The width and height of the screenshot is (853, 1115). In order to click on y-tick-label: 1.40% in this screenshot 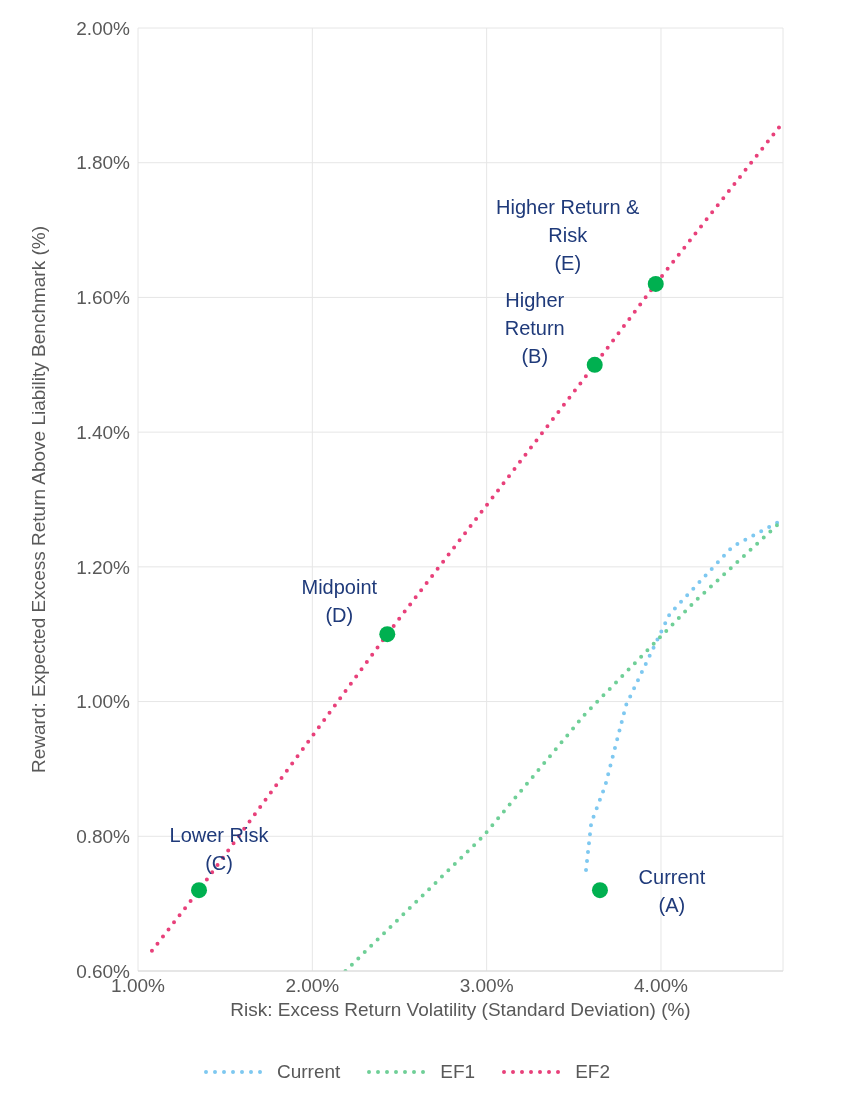, I will do `click(103, 432)`.